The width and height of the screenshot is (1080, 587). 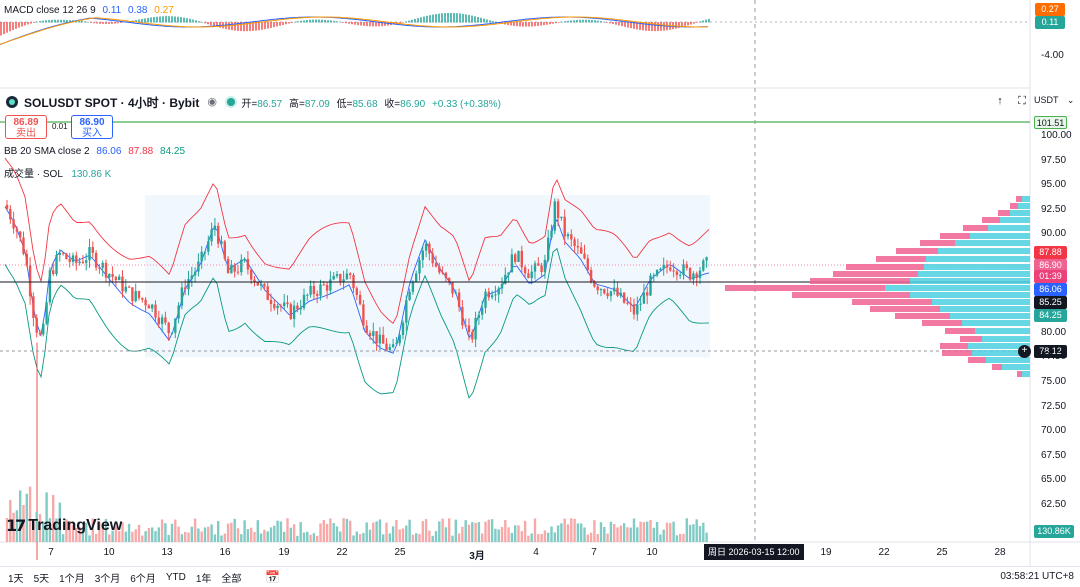 I want to click on range-6m: 6个月, so click(x=143, y=579).